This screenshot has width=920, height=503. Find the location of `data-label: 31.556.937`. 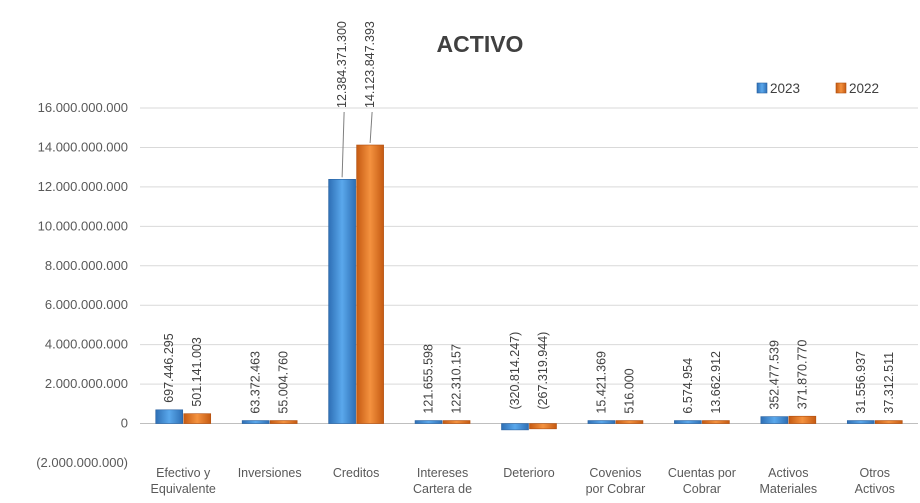

data-label: 31.556.937 is located at coordinates (861, 382).